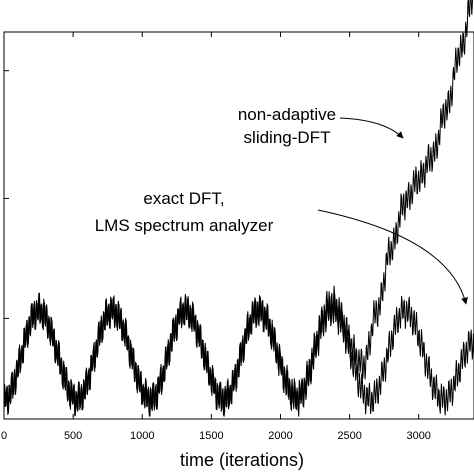 Image resolution: width=474 pixels, height=474 pixels. What do you see at coordinates (280, 436) in the screenshot?
I see `x-tick-label: 2000` at bounding box center [280, 436].